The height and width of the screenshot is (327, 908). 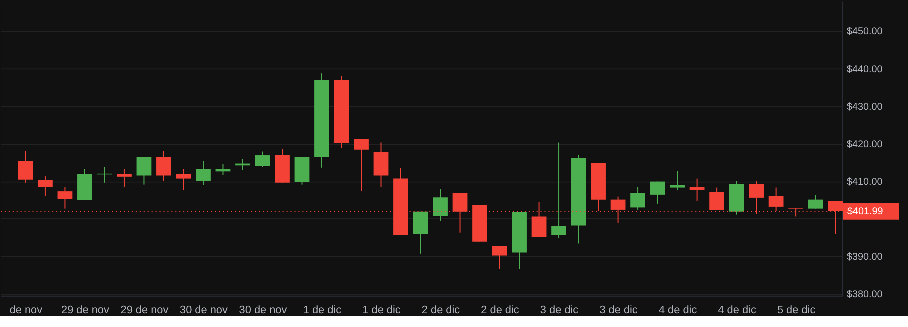 I want to click on y-tick-label: $410.00, so click(x=865, y=182).